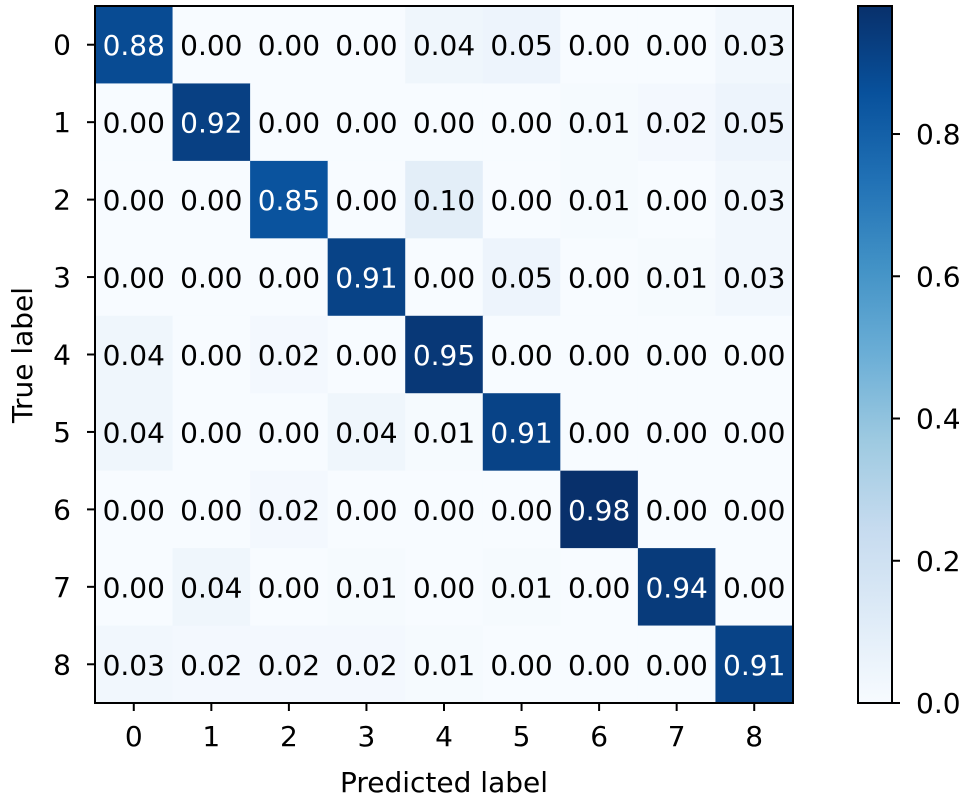  What do you see at coordinates (367, 736) in the screenshot?
I see `x-tick-label: 3` at bounding box center [367, 736].